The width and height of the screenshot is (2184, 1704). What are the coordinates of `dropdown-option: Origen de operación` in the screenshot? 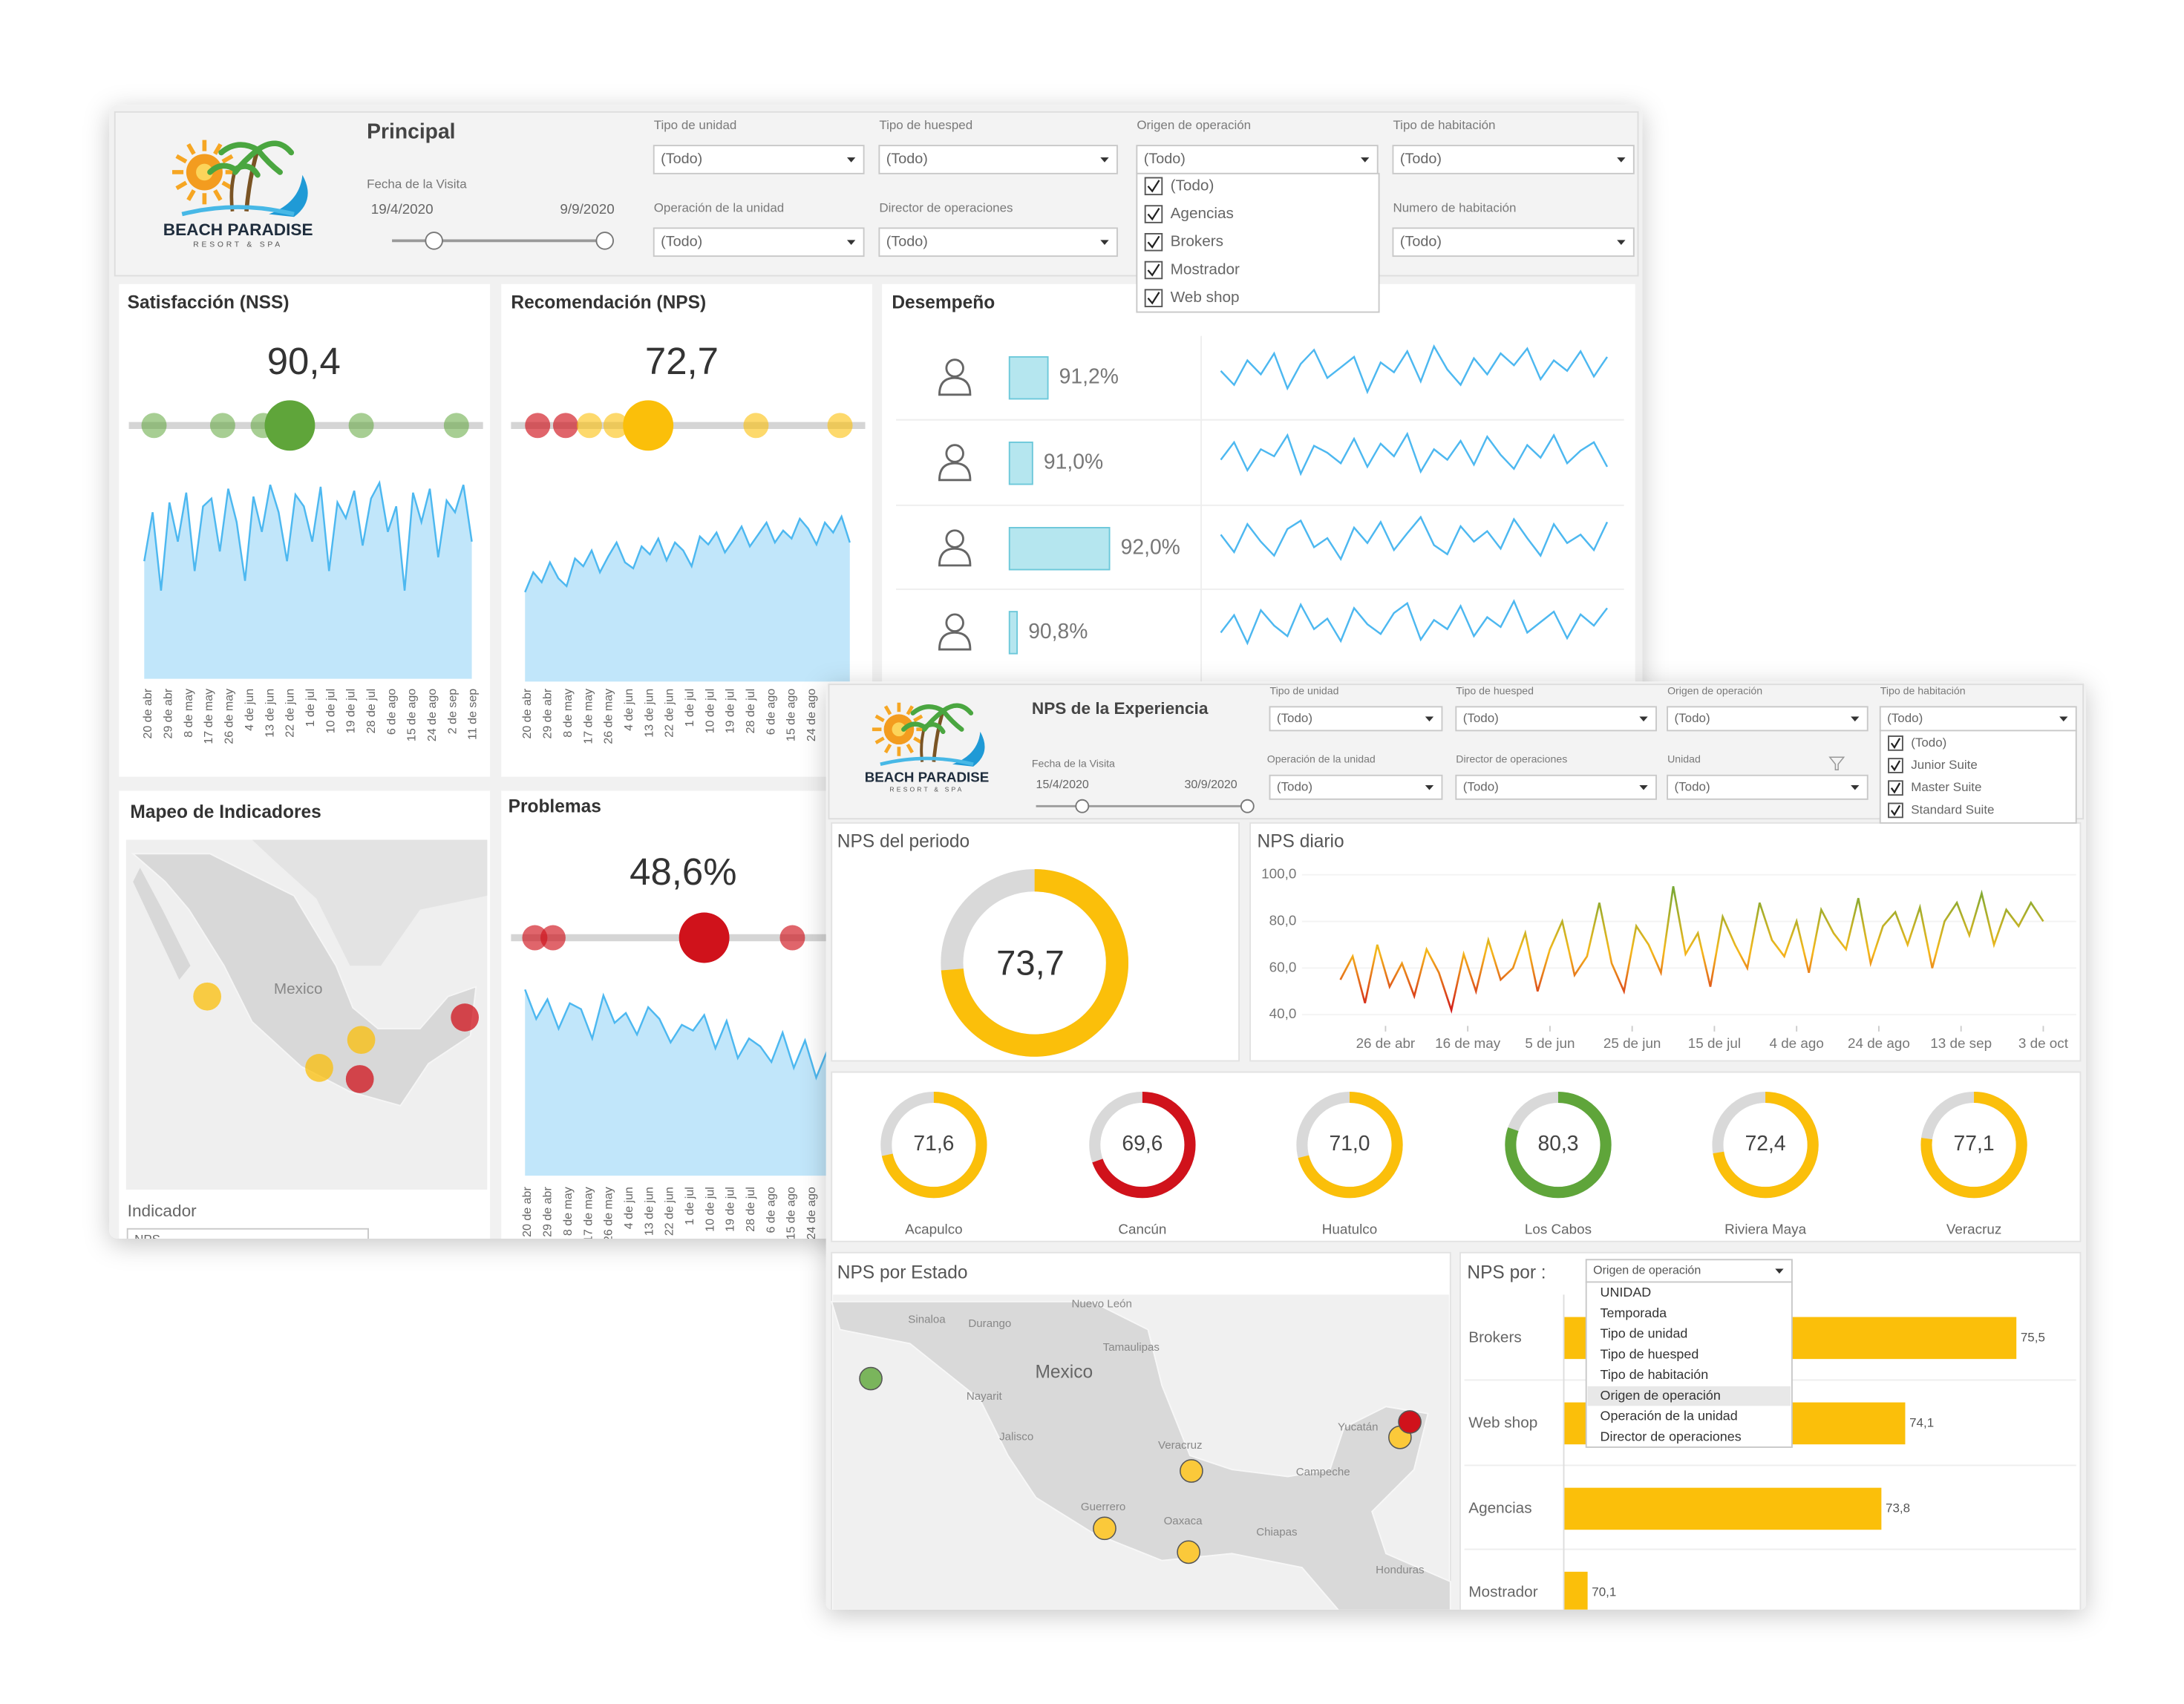 It's located at (1661, 1395).